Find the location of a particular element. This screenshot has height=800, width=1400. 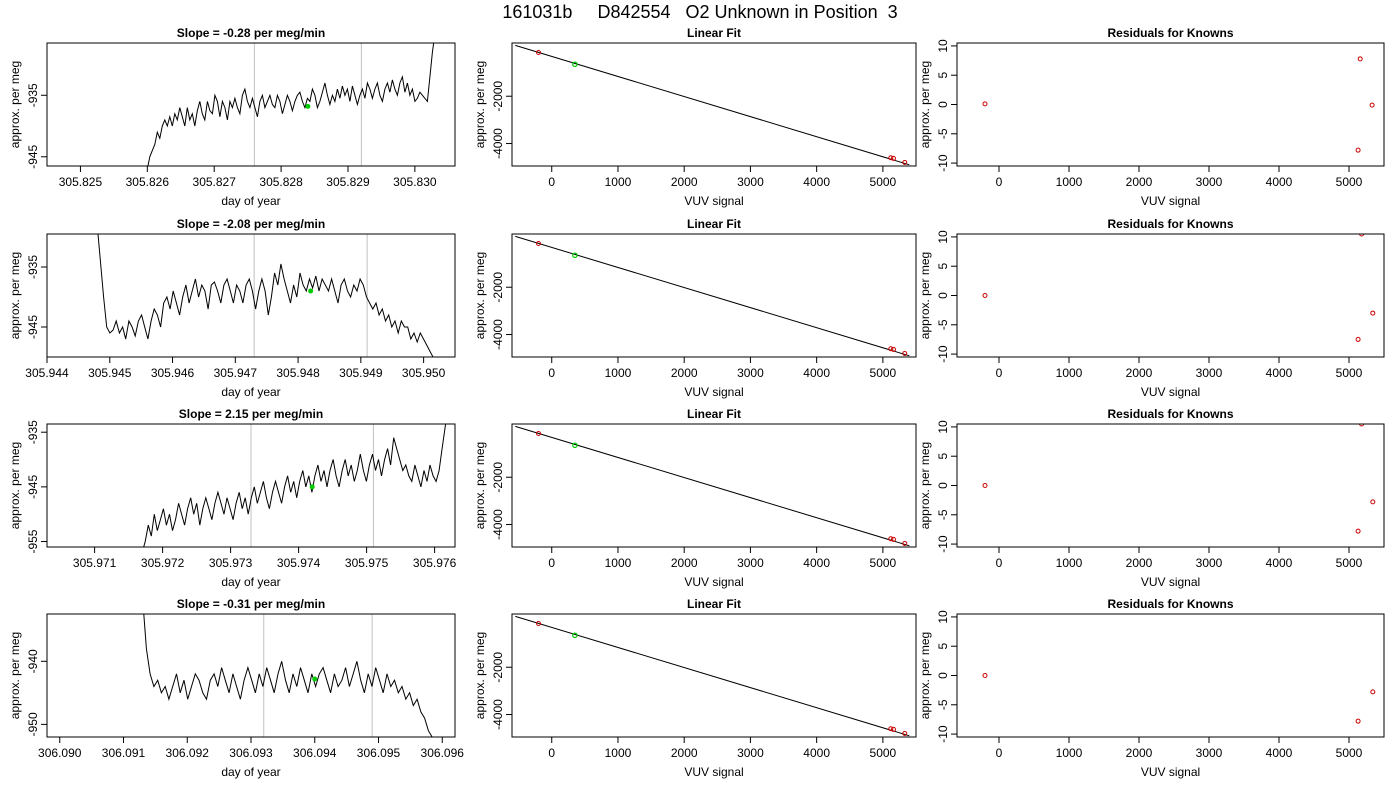

y-tick-label: -945 is located at coordinates (33, 327).